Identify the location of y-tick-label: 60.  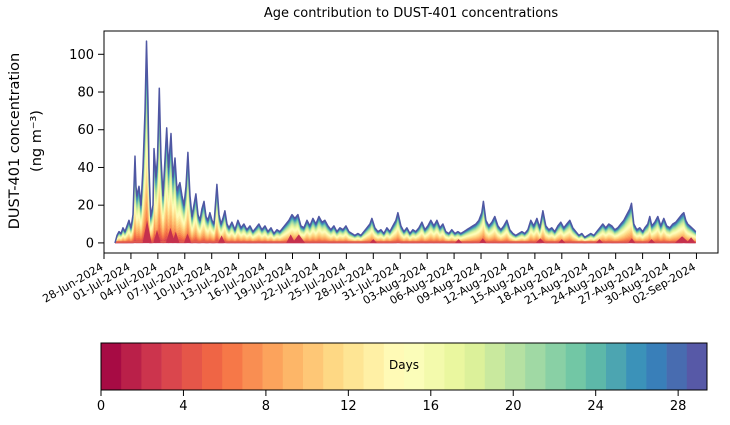
(85, 130).